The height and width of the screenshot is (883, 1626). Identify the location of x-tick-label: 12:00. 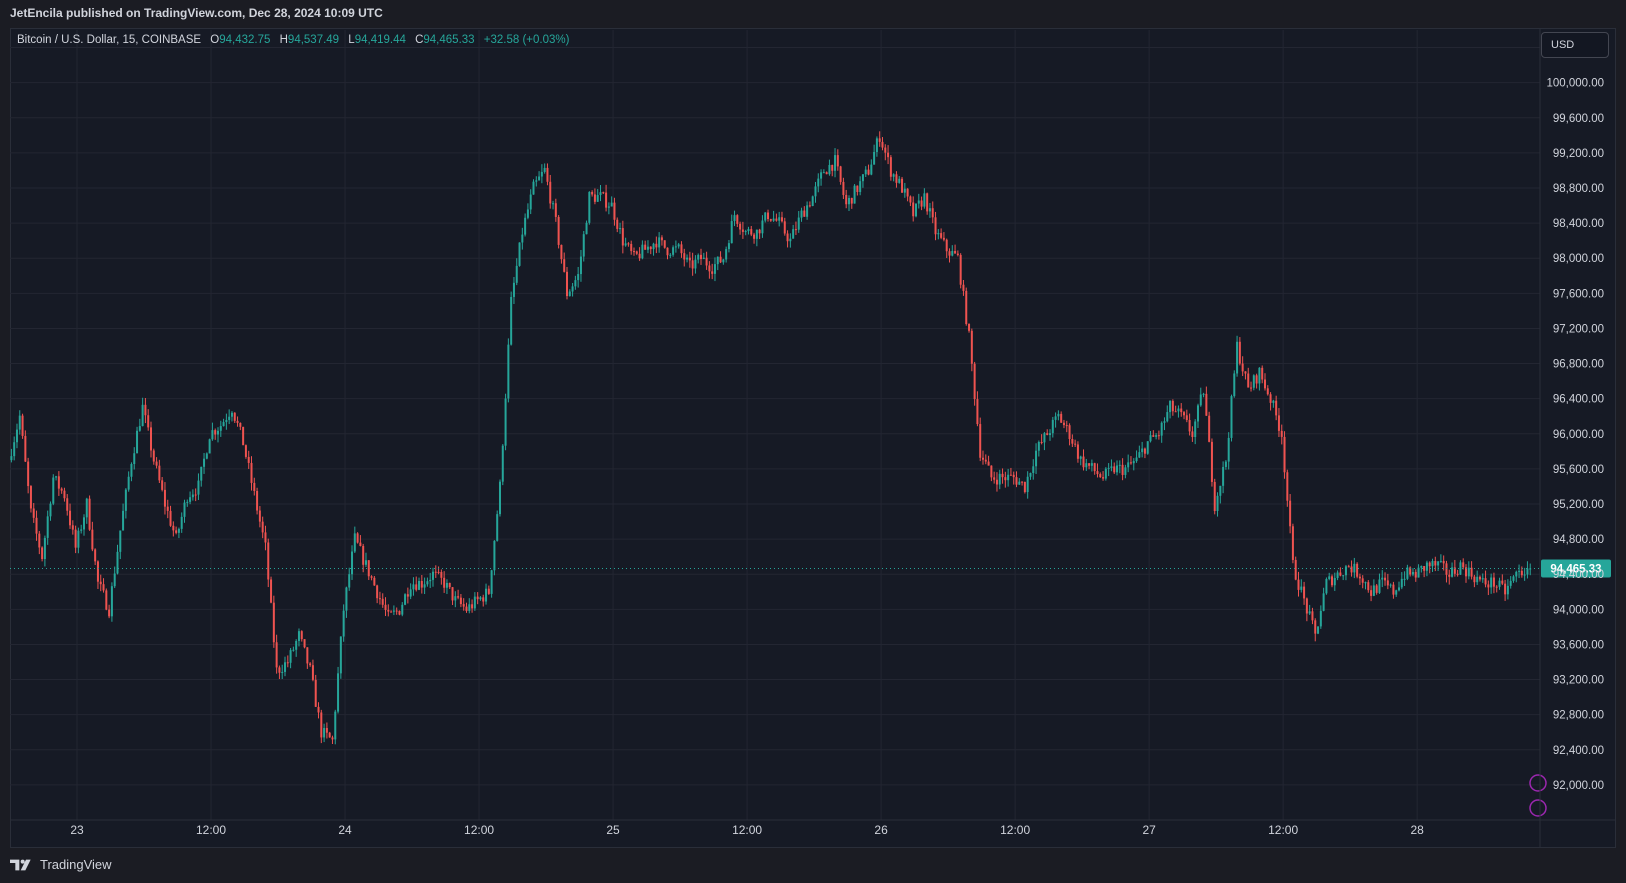
(479, 830).